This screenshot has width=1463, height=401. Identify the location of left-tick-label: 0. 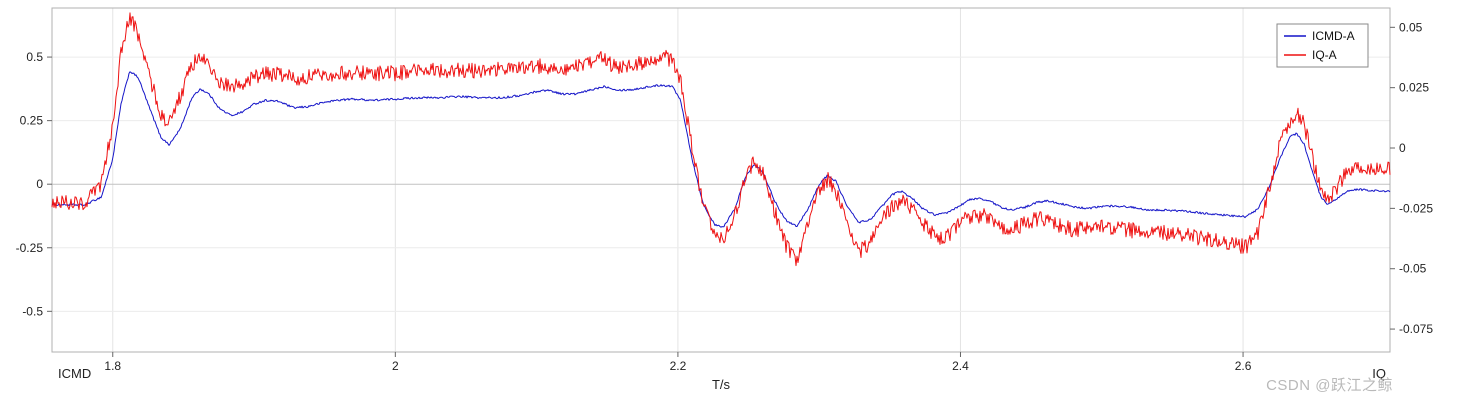
(39, 184).